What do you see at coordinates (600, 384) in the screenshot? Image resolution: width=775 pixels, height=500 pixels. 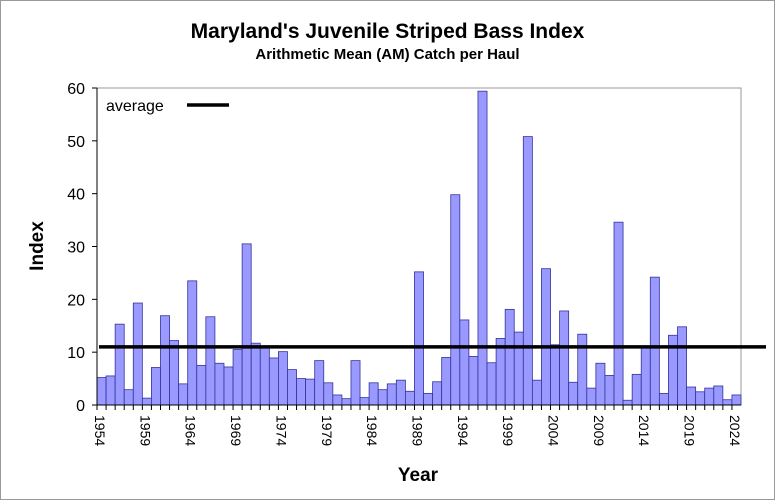 I see `bar-2009` at bounding box center [600, 384].